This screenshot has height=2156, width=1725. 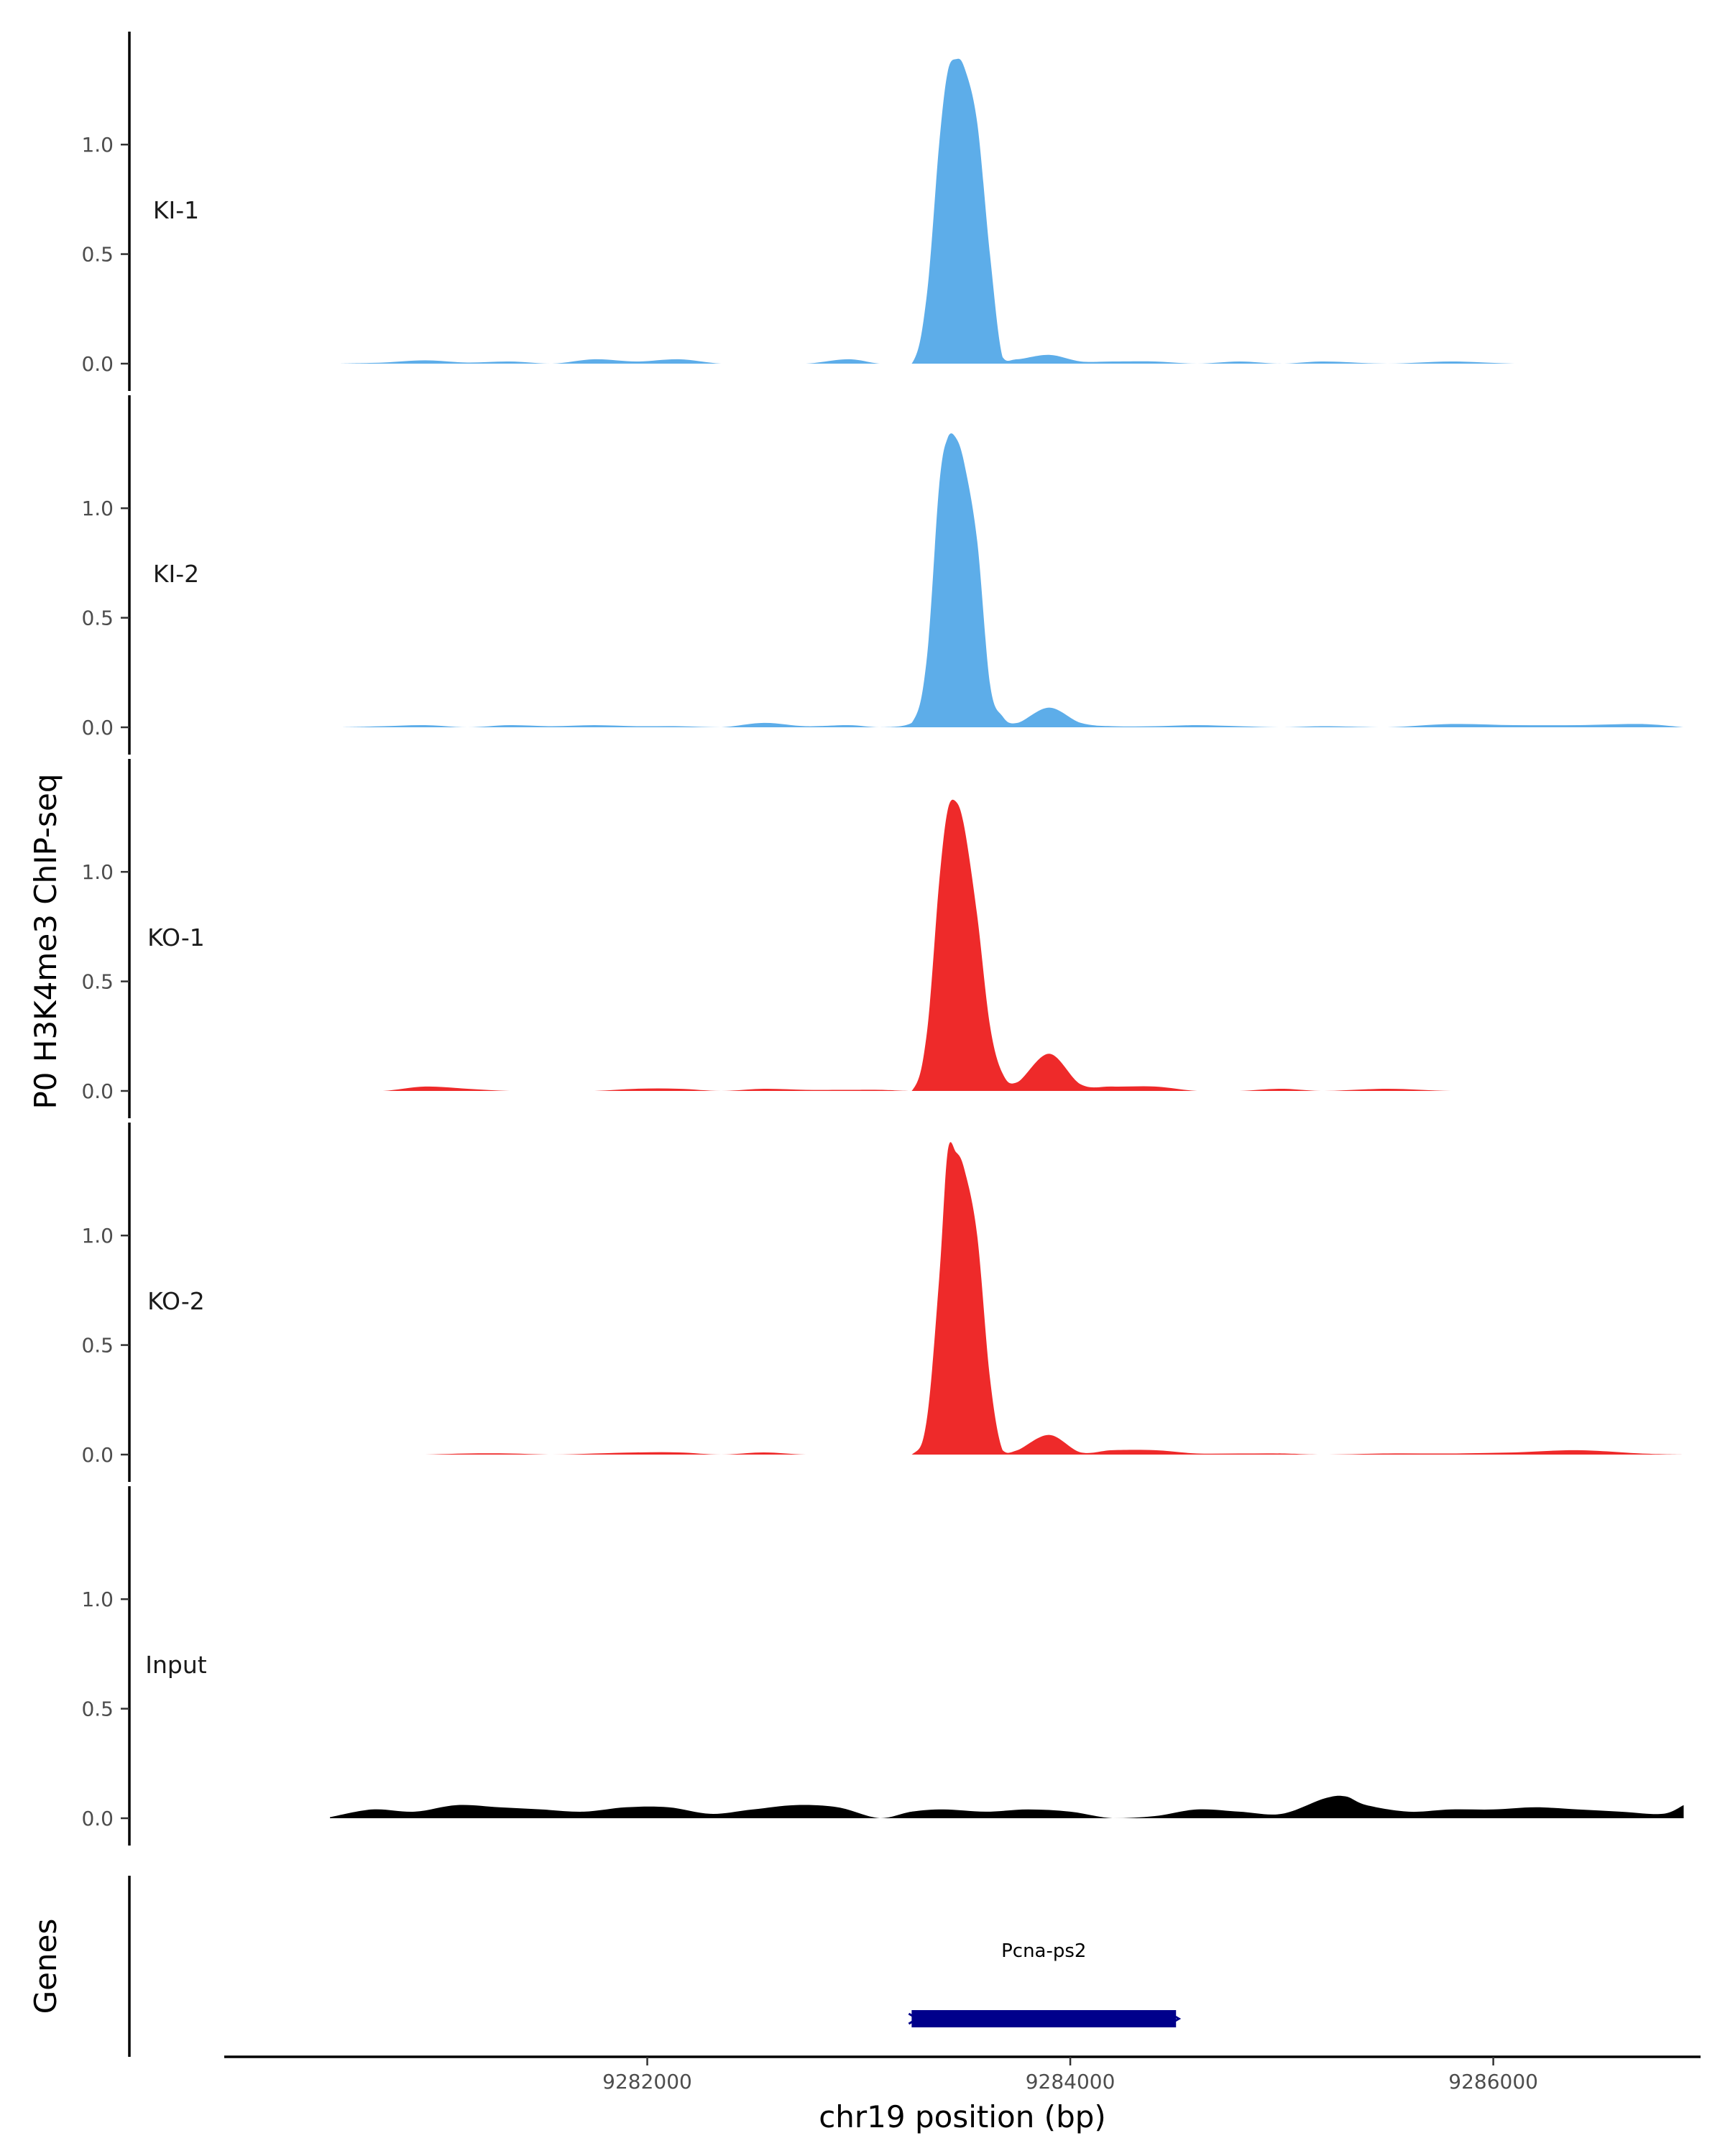 I want to click on genes-track: Genes Pcna-ps2, so click(x=605, y=1966).